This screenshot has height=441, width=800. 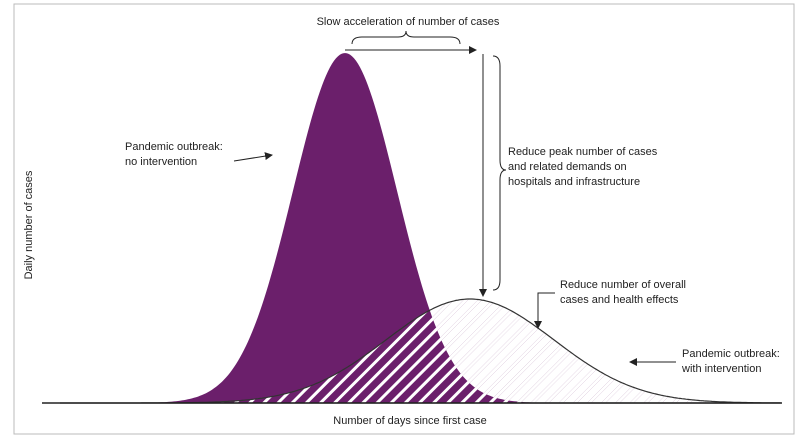 What do you see at coordinates (408, 22) in the screenshot?
I see `annotation: Slow acceleration of number of cases` at bounding box center [408, 22].